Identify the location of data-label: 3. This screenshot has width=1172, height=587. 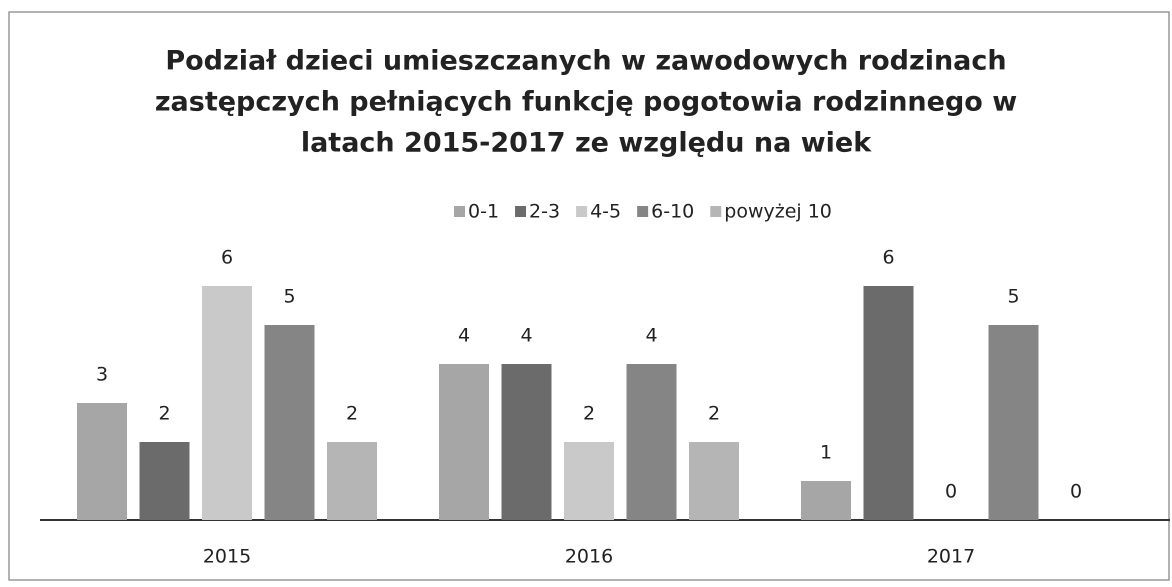
(102, 375).